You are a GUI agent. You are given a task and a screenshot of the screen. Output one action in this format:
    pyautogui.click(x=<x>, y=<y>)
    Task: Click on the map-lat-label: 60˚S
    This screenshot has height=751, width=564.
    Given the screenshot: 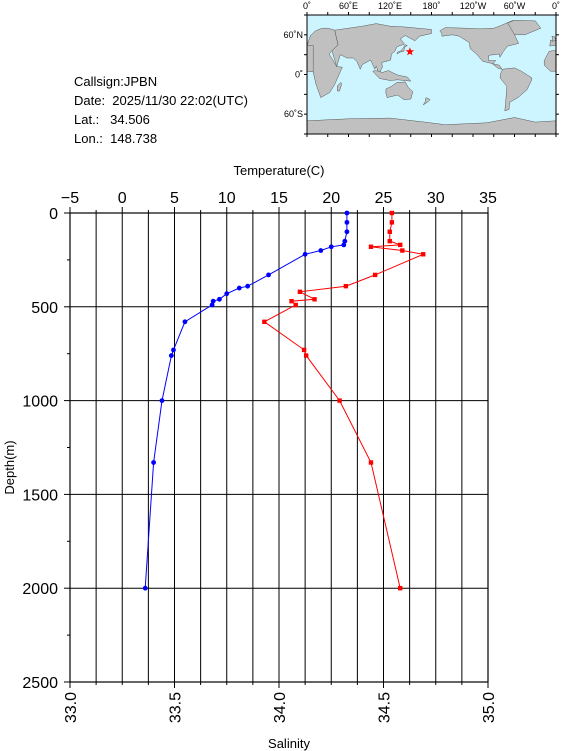 What is the action you would take?
    pyautogui.click(x=293, y=114)
    